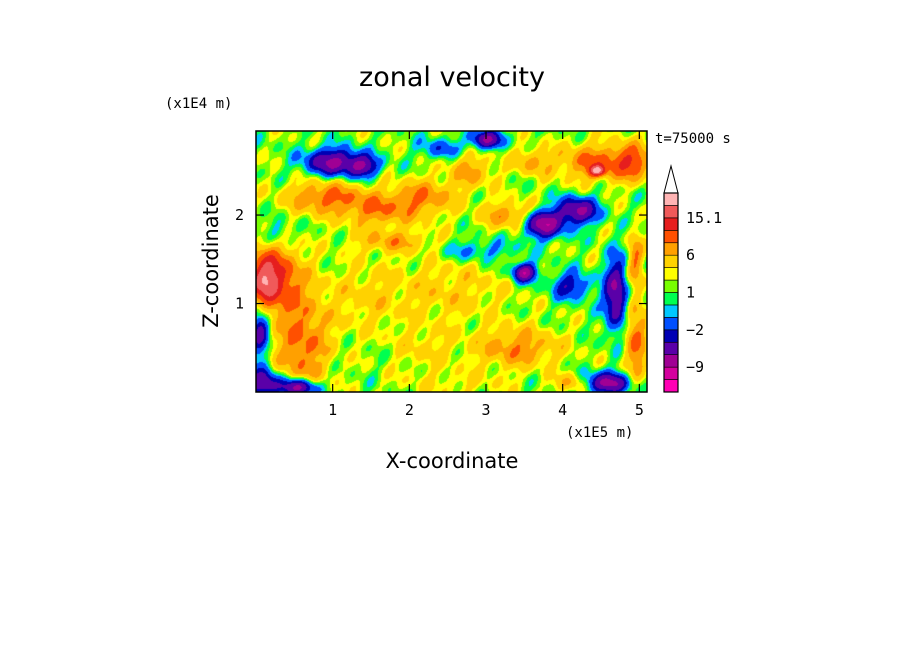 The width and height of the screenshot is (904, 654). Describe the element at coordinates (690, 255) in the screenshot. I see `colorbar-label-1: 6` at that location.